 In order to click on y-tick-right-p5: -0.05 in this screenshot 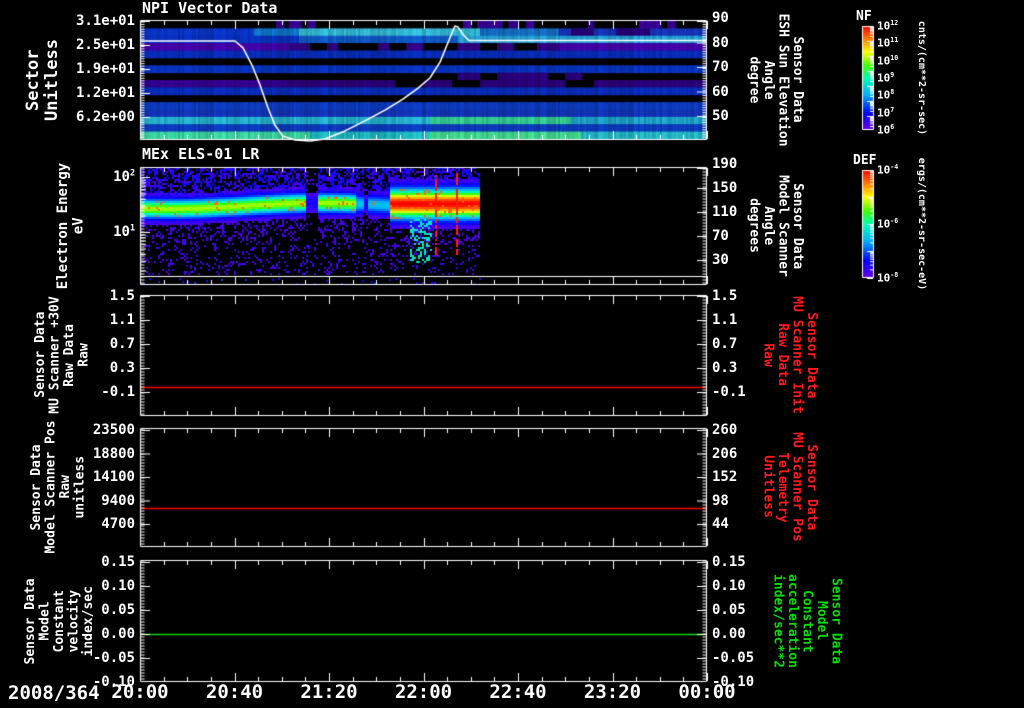, I will do `click(733, 658)`.